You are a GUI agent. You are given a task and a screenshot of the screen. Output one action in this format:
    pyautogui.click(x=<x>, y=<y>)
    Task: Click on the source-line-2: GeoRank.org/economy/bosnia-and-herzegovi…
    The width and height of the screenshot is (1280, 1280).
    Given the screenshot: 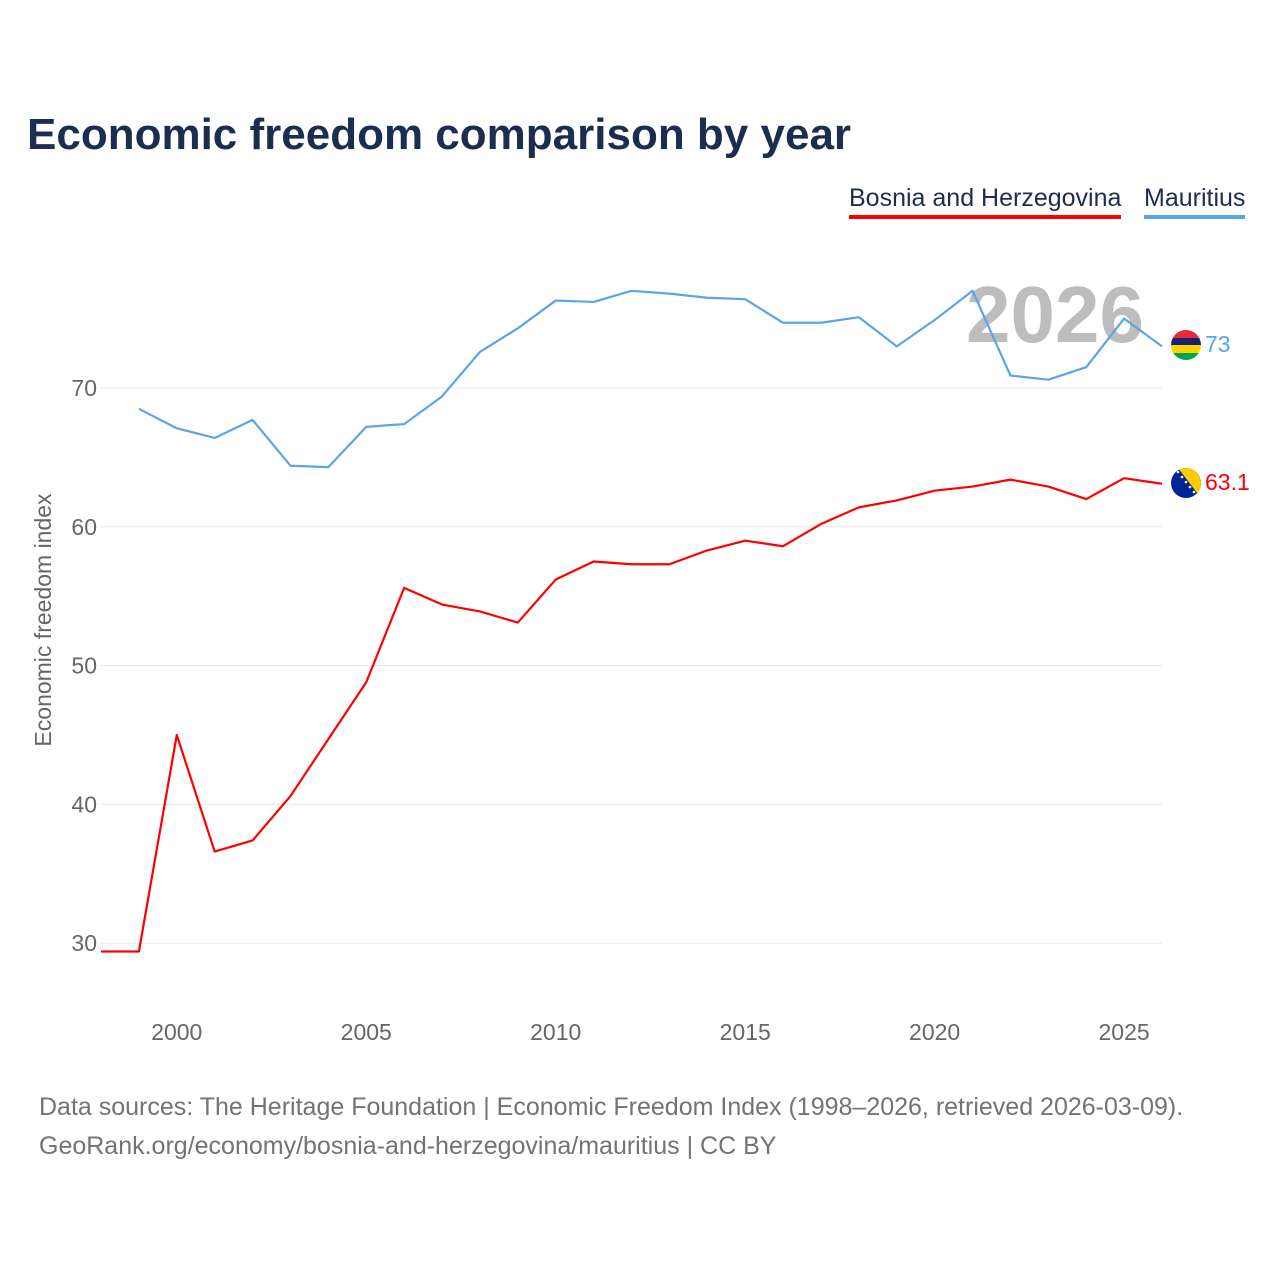 What is the action you would take?
    pyautogui.click(x=408, y=1146)
    